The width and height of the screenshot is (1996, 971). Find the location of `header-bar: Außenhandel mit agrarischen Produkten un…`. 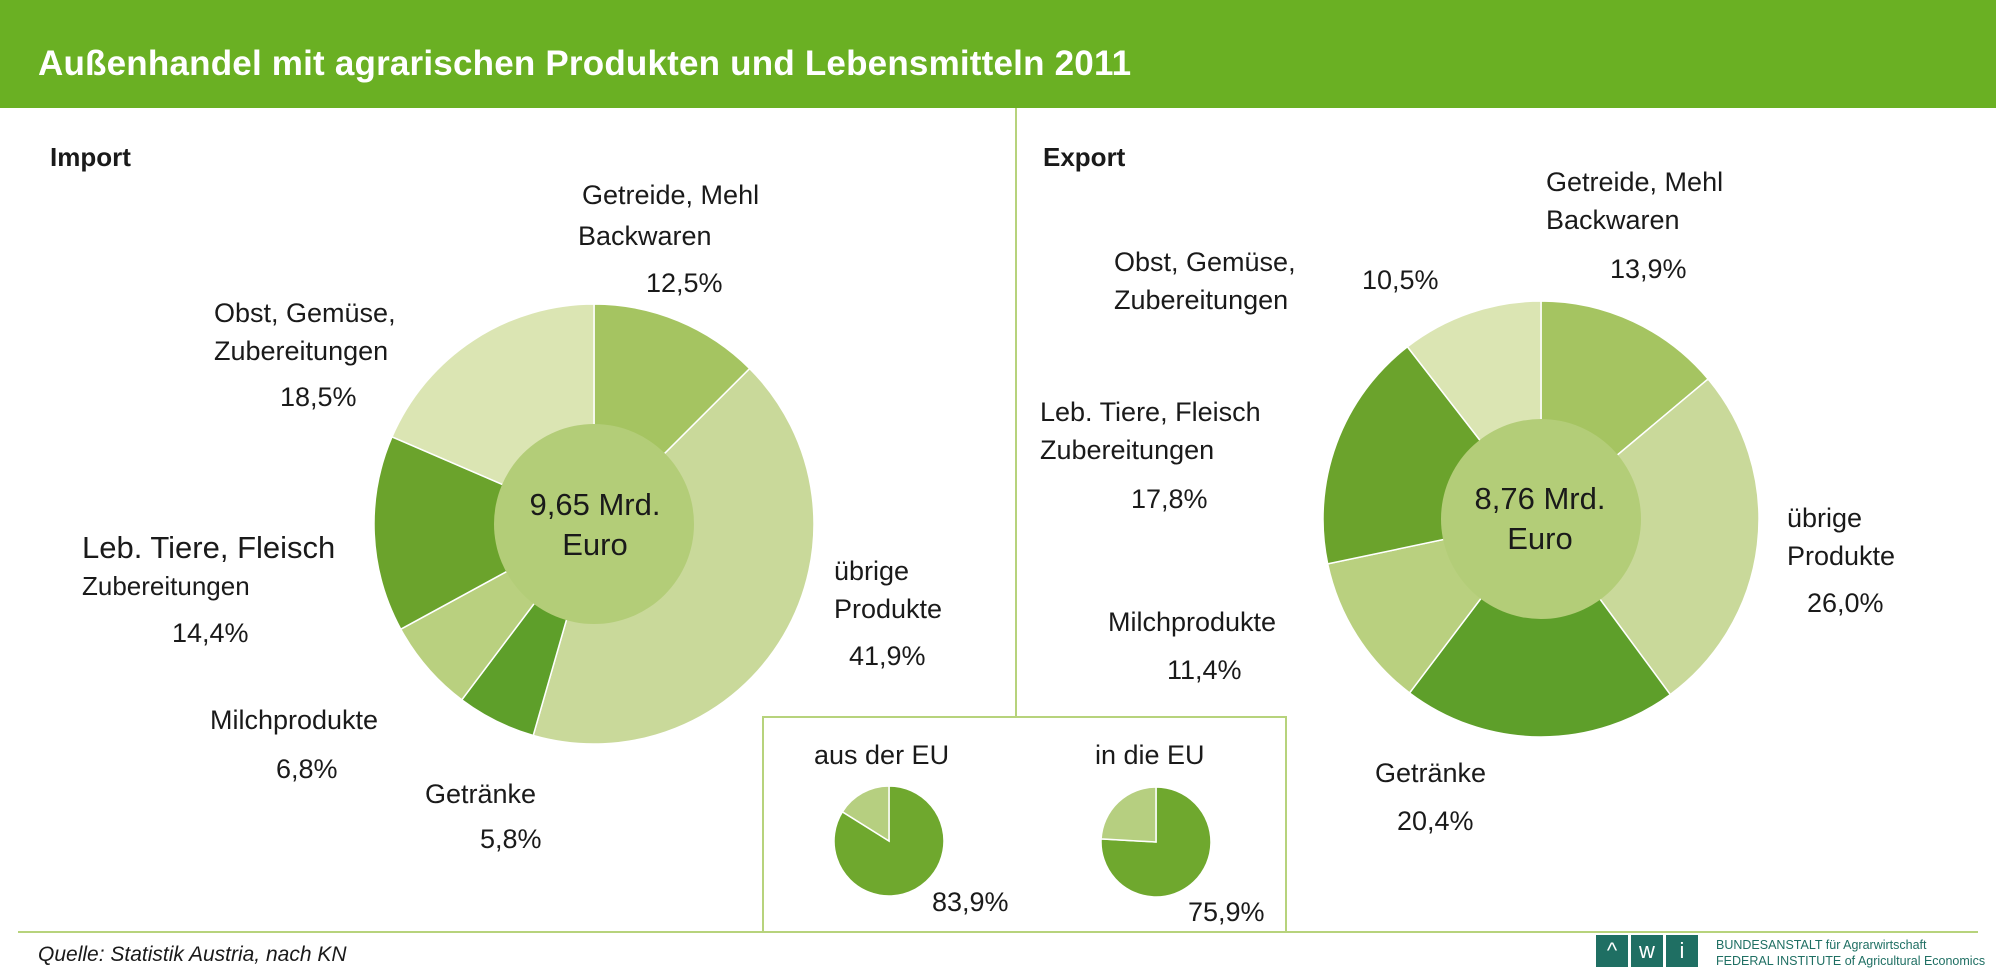

header-bar: Außenhandel mit agrarischen Produkten un… is located at coordinates (998, 54).